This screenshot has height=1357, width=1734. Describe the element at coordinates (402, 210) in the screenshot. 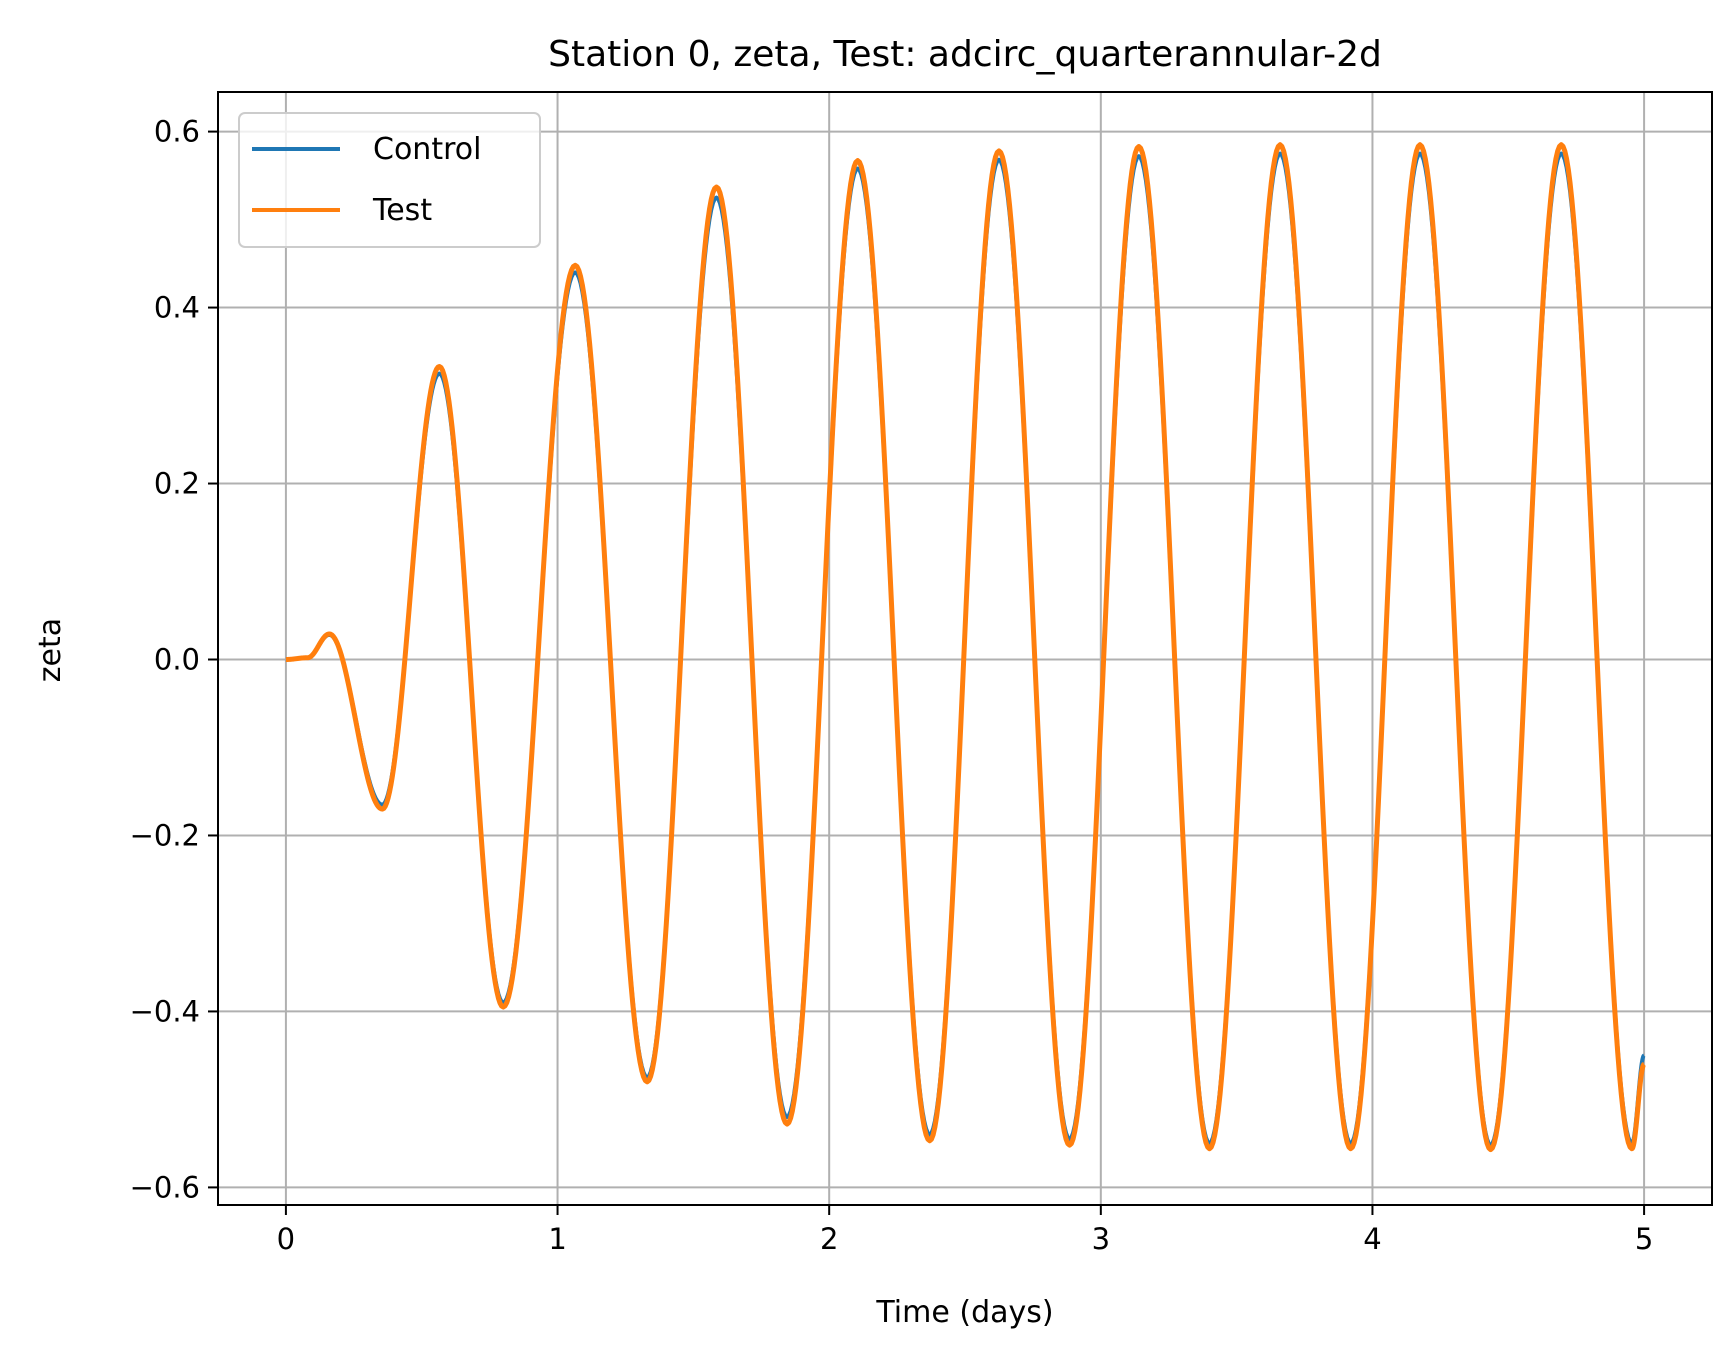

I see `legend-label-test: Test` at that location.